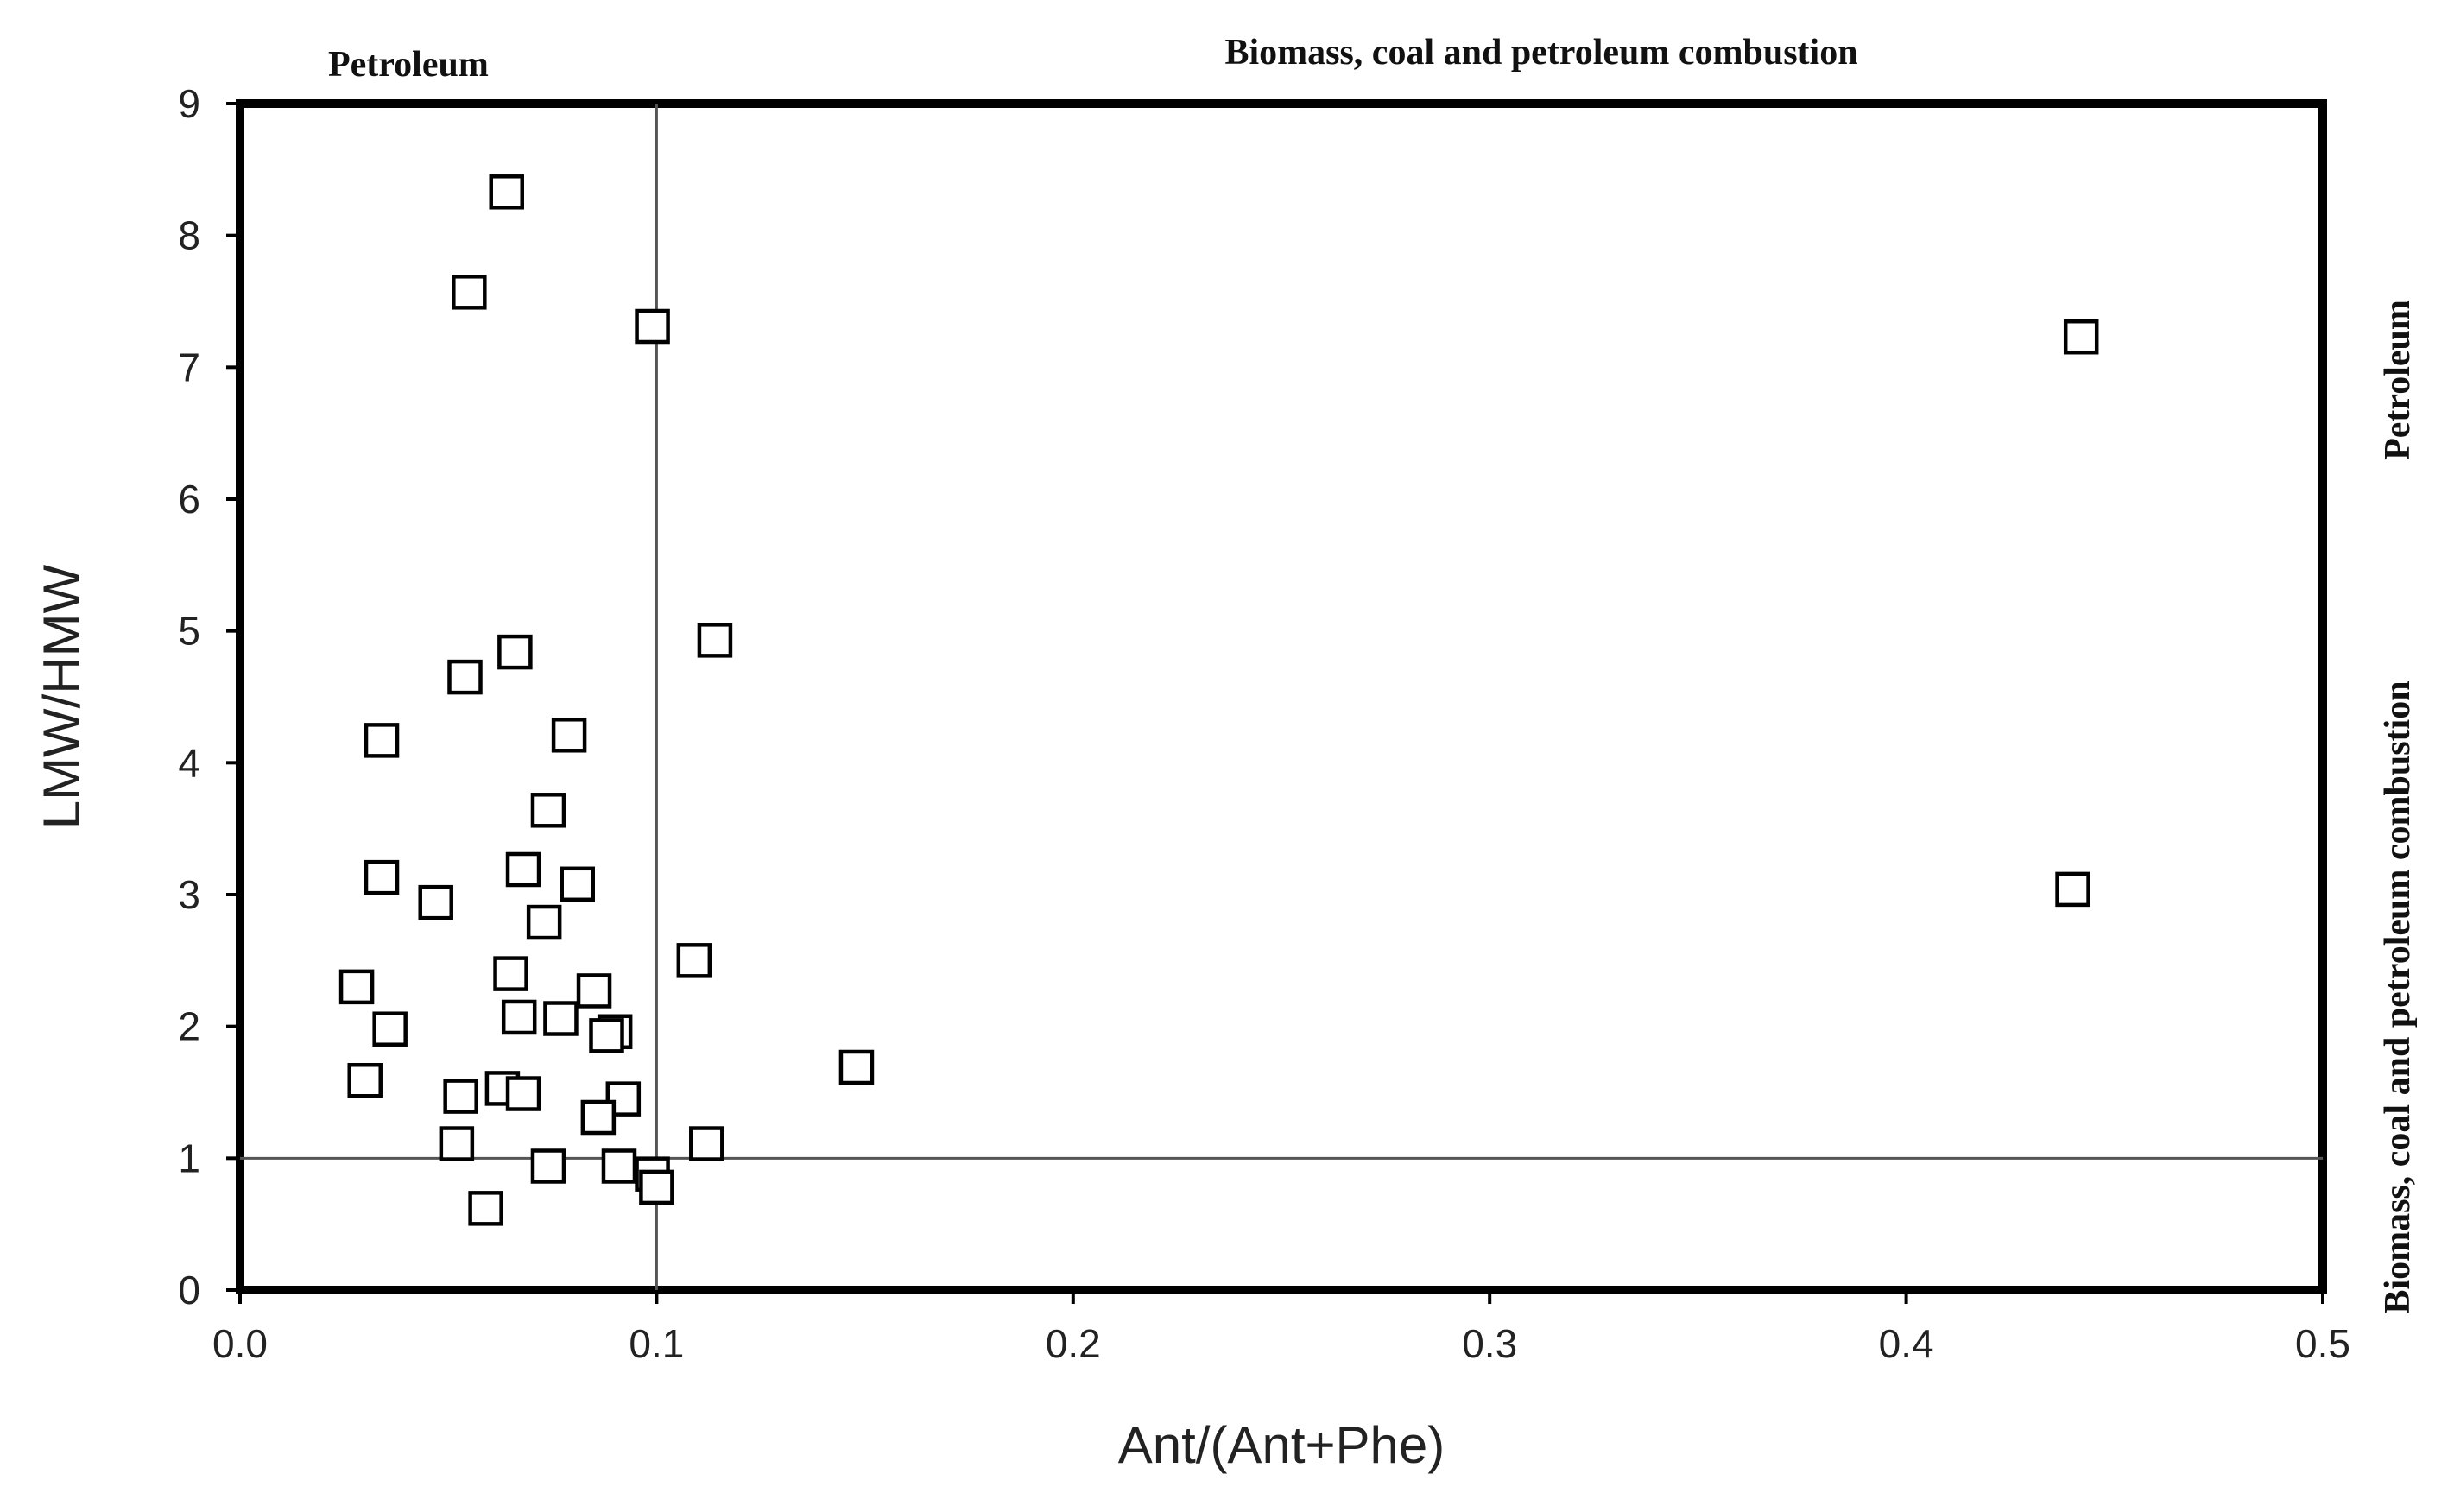  I want to click on y-axis-title: LMW/HMW, so click(62, 696).